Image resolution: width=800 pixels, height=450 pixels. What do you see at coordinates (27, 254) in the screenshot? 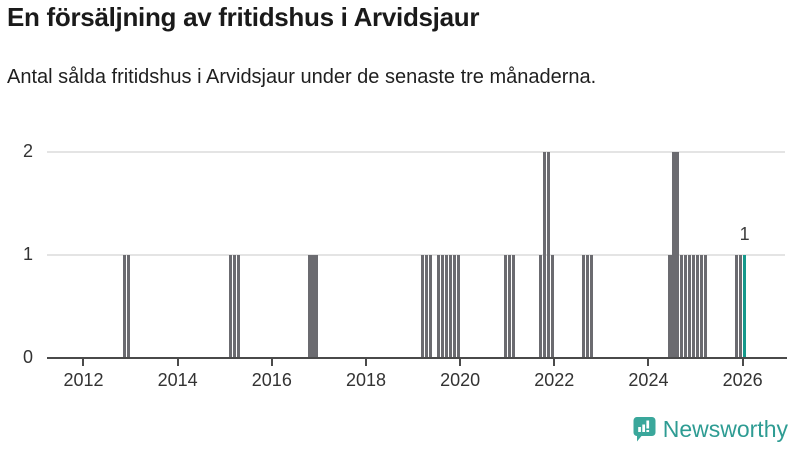
I see `y-tick-label: 1` at bounding box center [27, 254].